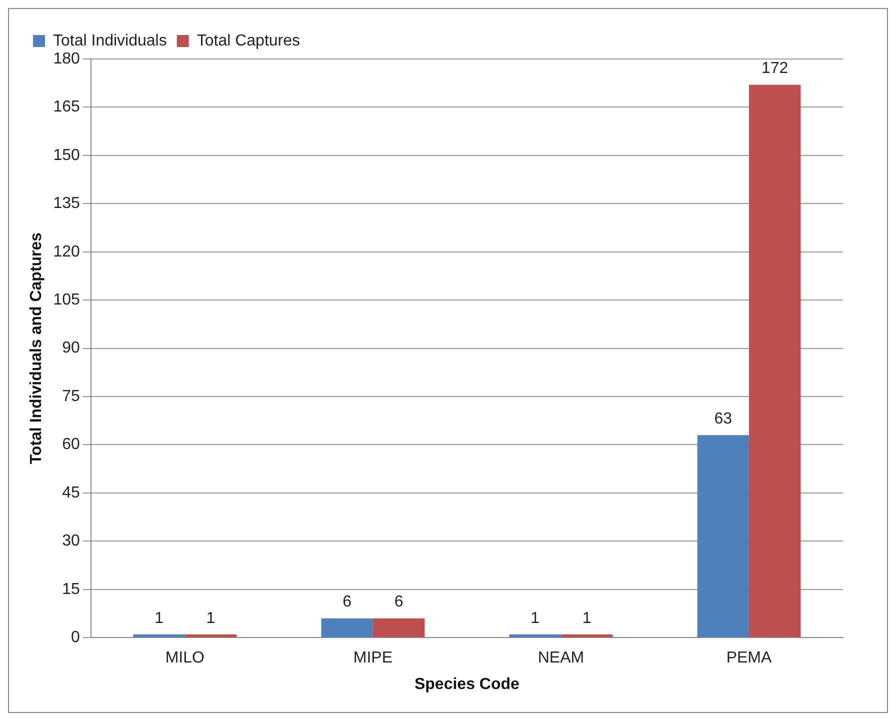 This screenshot has height=721, width=896. Describe the element at coordinates (66, 203) in the screenshot. I see `y-tick-label: 135` at that location.